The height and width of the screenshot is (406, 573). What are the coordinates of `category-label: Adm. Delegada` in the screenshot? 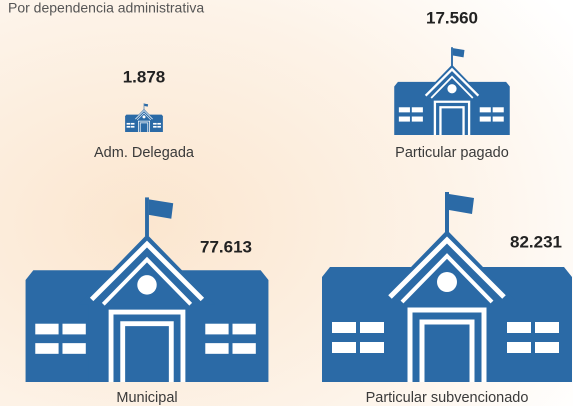 It's located at (144, 153).